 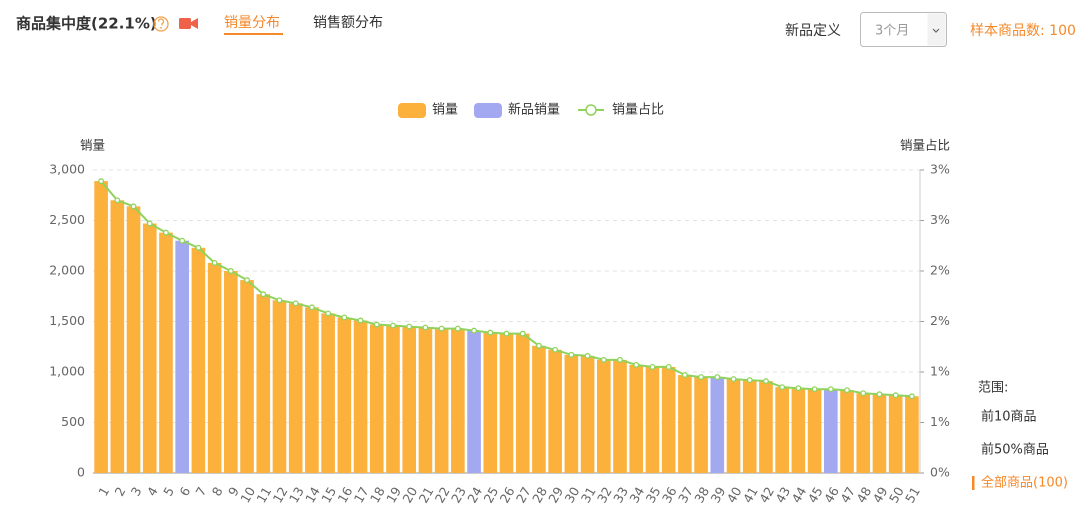 What do you see at coordinates (815, 494) in the screenshot?
I see `x-tick-label: 45` at bounding box center [815, 494].